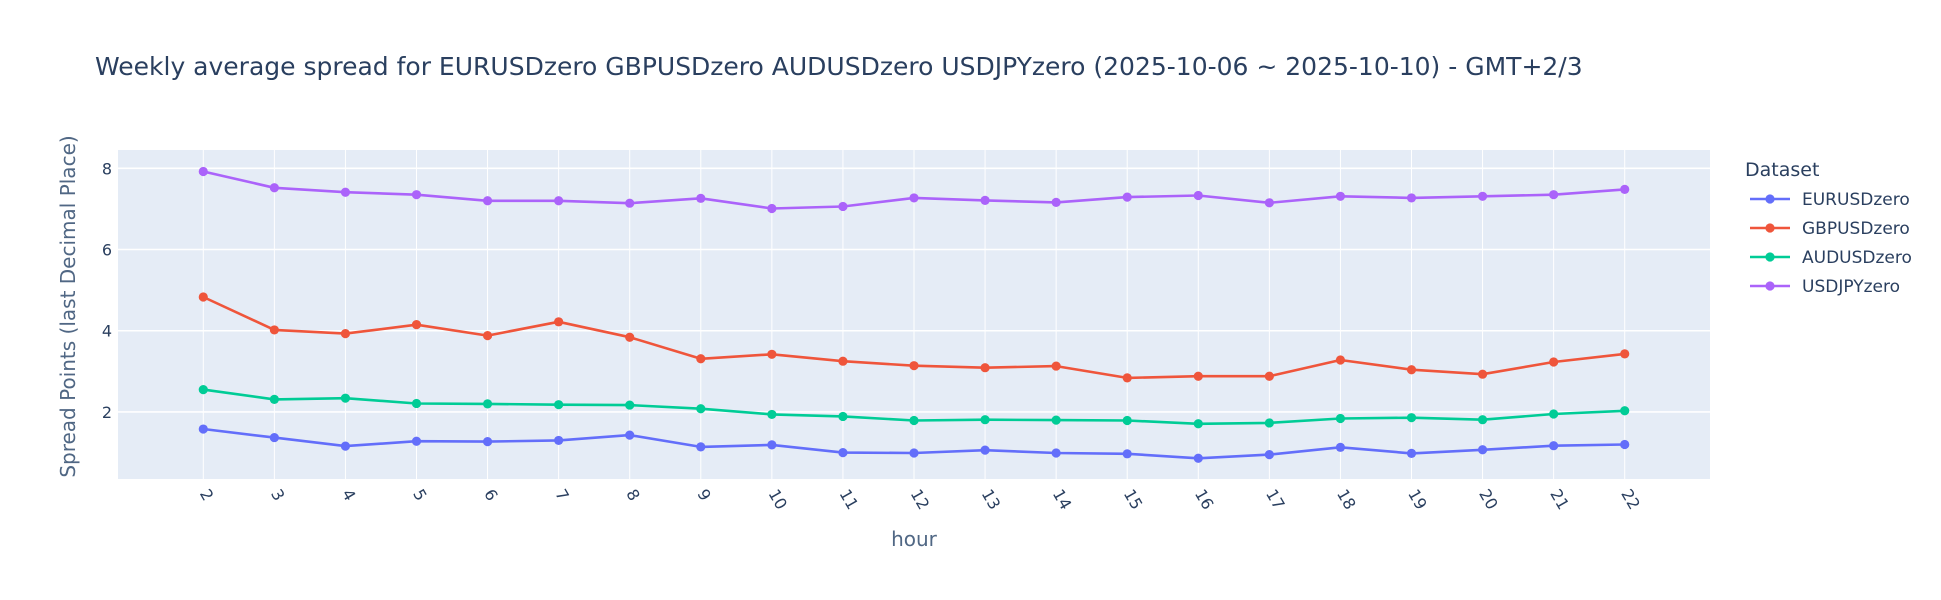 This screenshot has width=1941, height=600. I want to click on x-tick-label: 12, so click(920, 499).